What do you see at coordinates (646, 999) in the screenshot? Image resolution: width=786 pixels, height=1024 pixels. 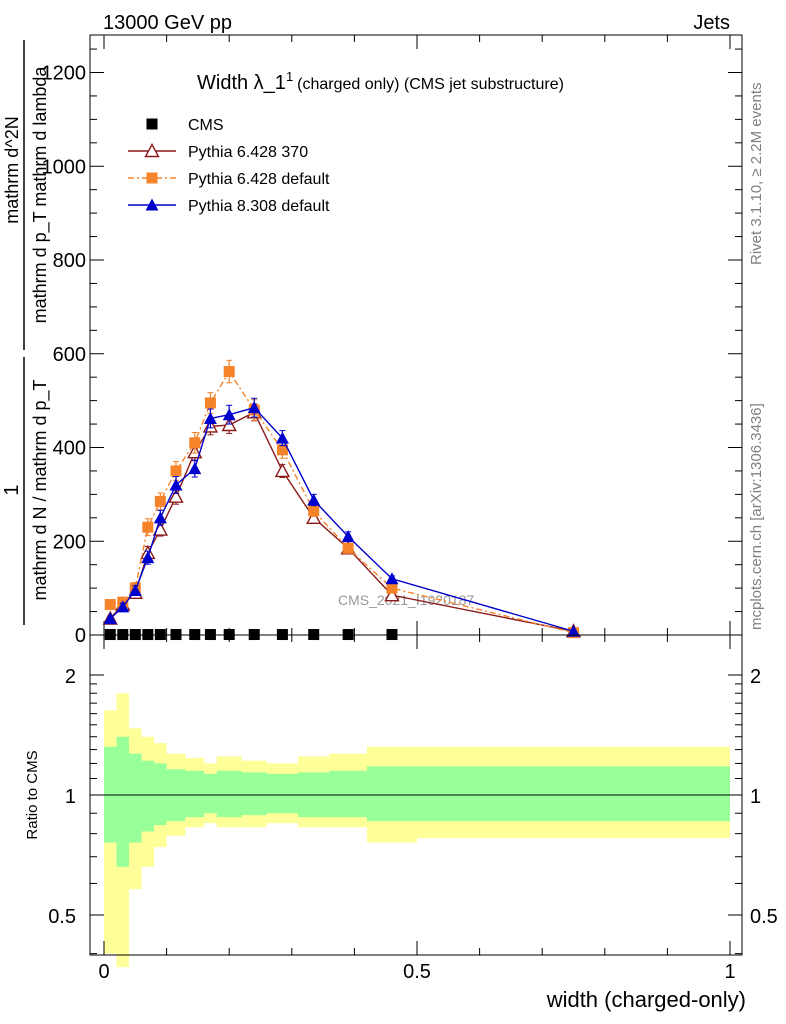 I see `x-axis-label: width (charged-only)` at bounding box center [646, 999].